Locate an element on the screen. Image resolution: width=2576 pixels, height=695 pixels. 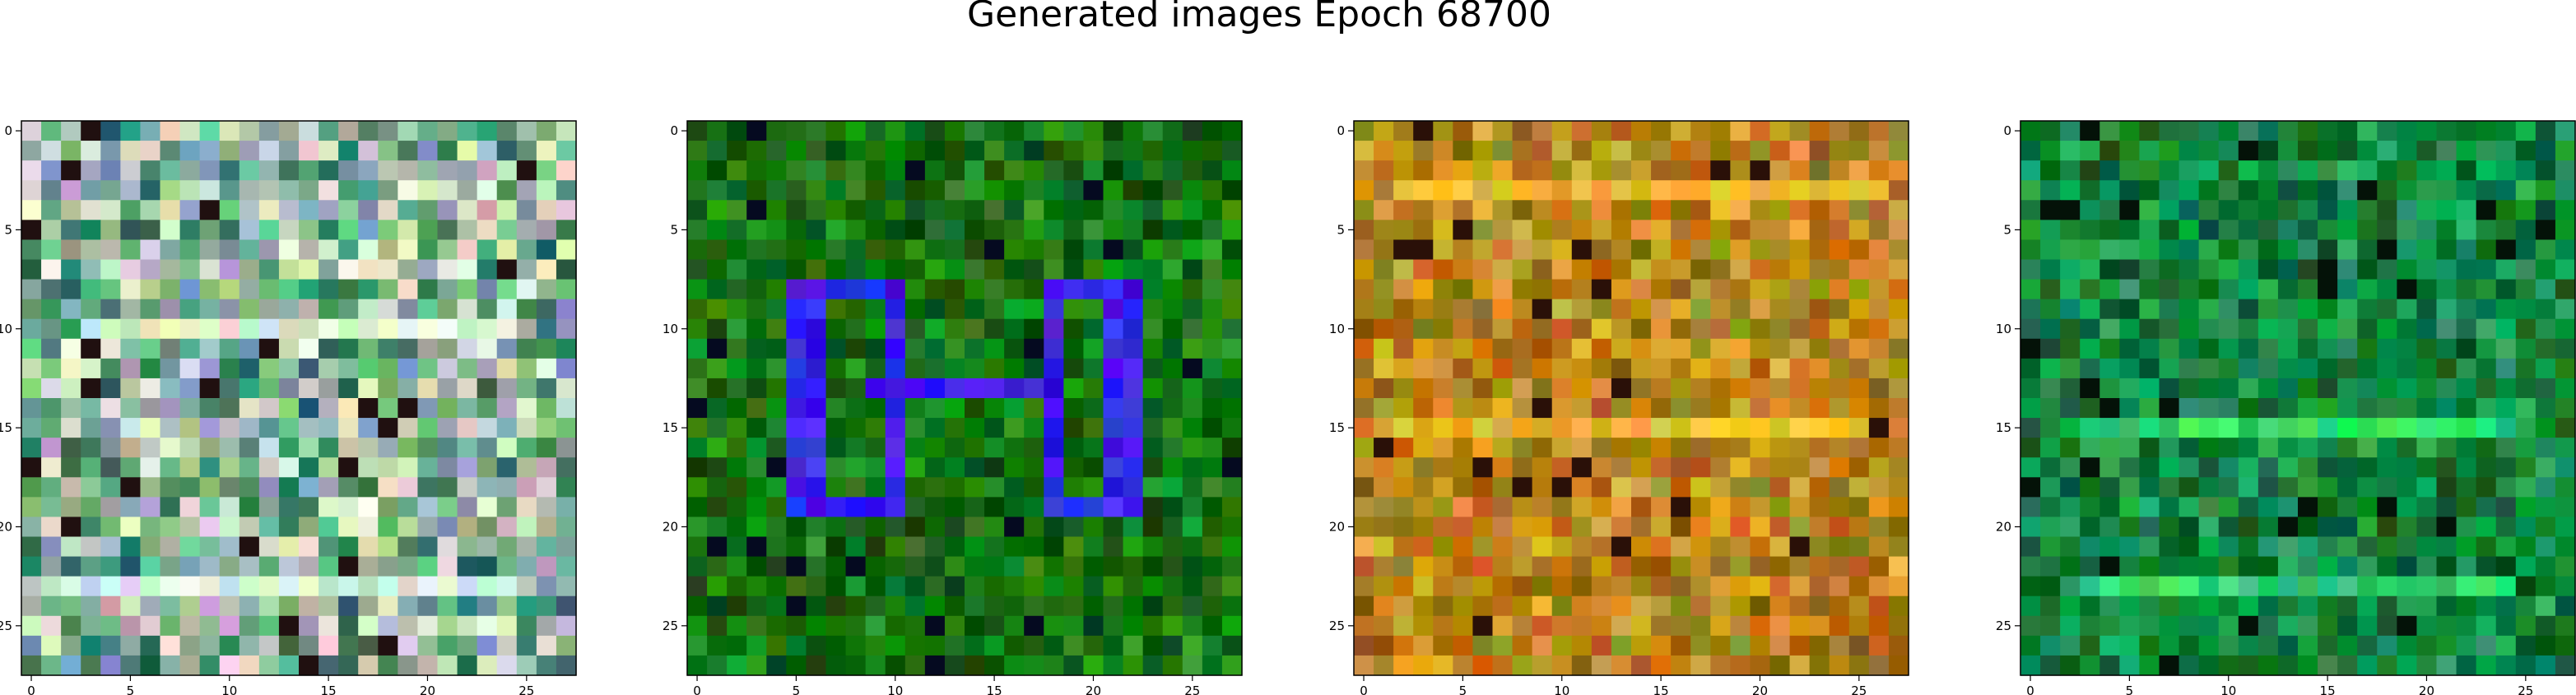
x-tick-label: 10 is located at coordinates (2228, 689).